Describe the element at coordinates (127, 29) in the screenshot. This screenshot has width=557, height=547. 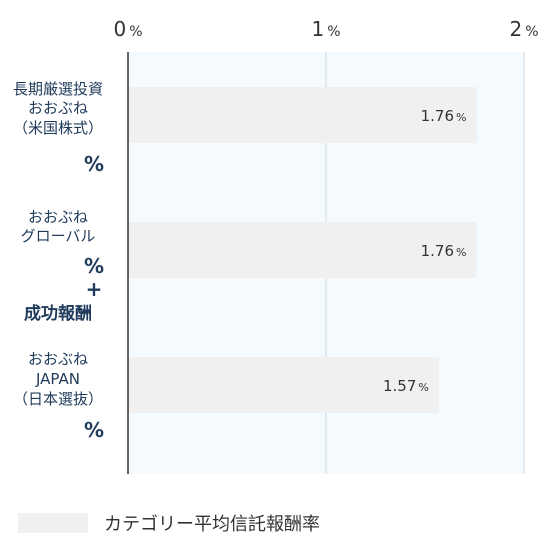
I see `x-tick-label: 0%` at that location.